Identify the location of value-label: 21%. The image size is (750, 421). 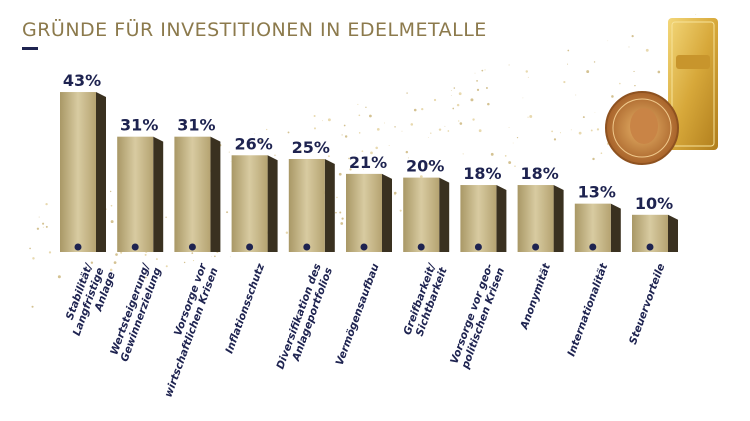
(368, 162).